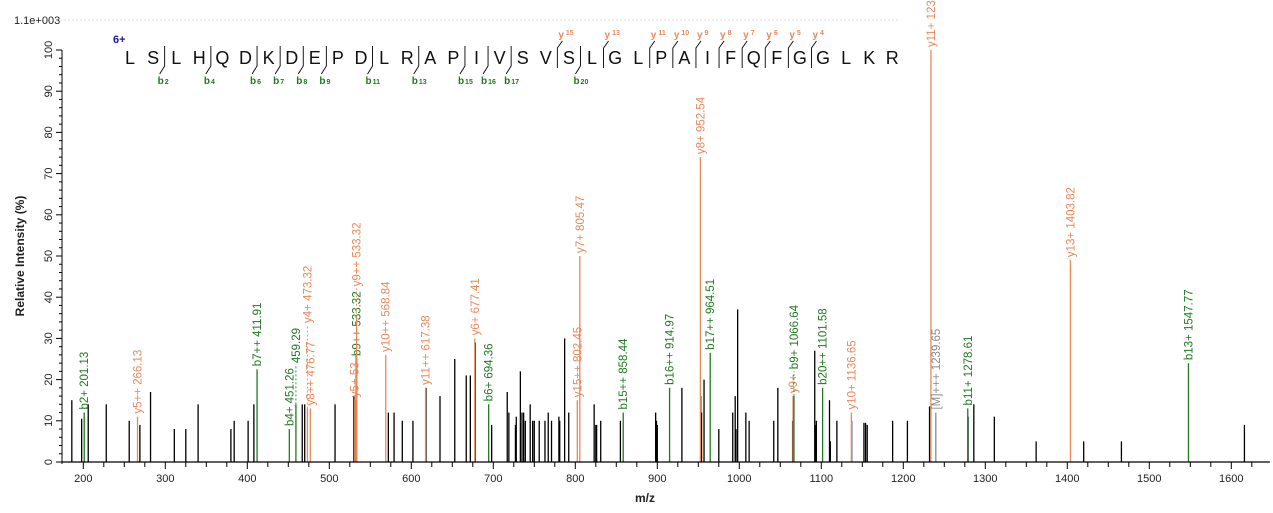  I want to click on x-tick-label: 1400, so click(1067, 479).